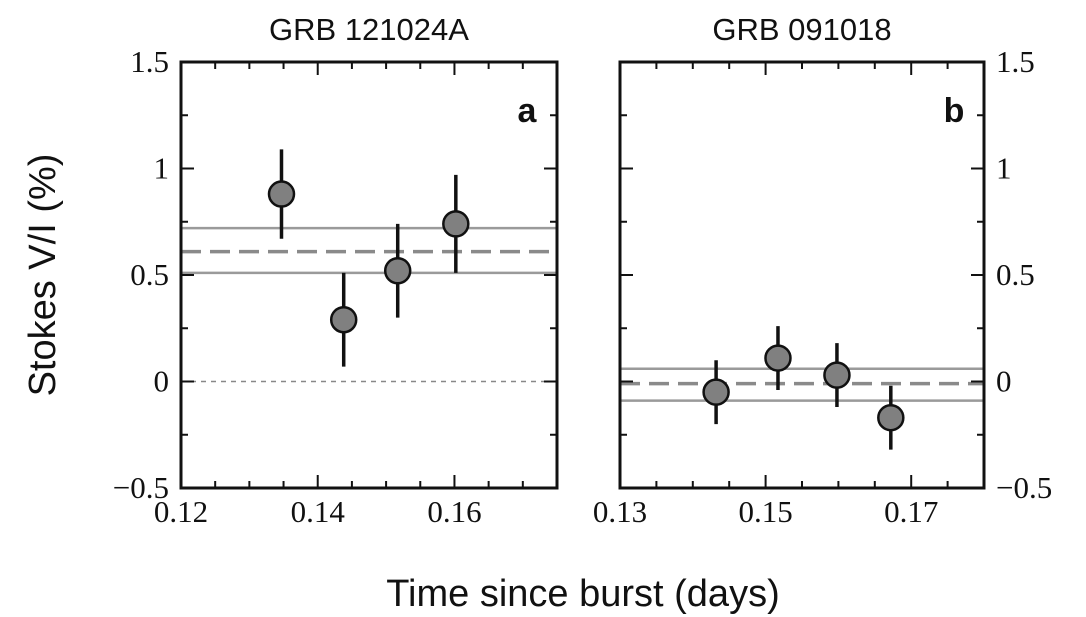 This screenshot has width=1086, height=617. What do you see at coordinates (43, 275) in the screenshot?
I see `y-axis-label: Stokes V/I (%)` at bounding box center [43, 275].